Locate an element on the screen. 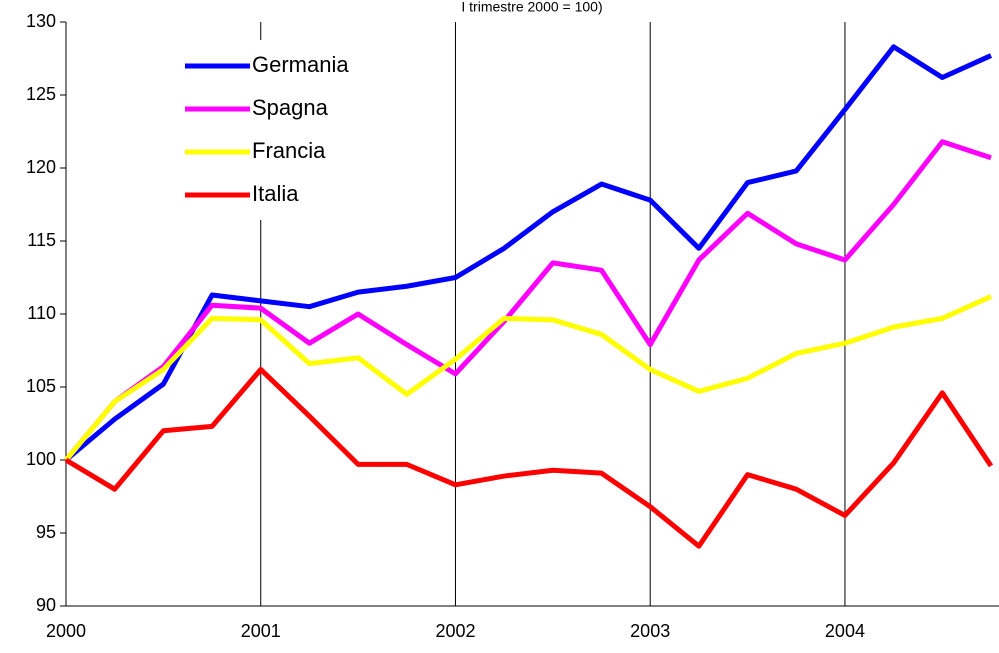  y-tick-label: 105 is located at coordinates (41, 386).